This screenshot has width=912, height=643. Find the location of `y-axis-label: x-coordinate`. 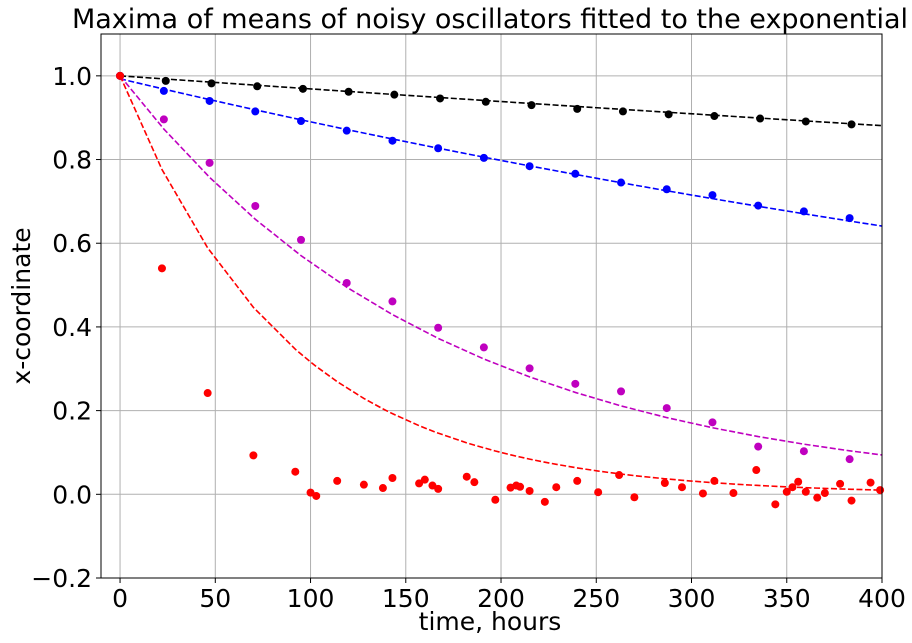

y-axis-label: x-coordinate is located at coordinates (21, 305).